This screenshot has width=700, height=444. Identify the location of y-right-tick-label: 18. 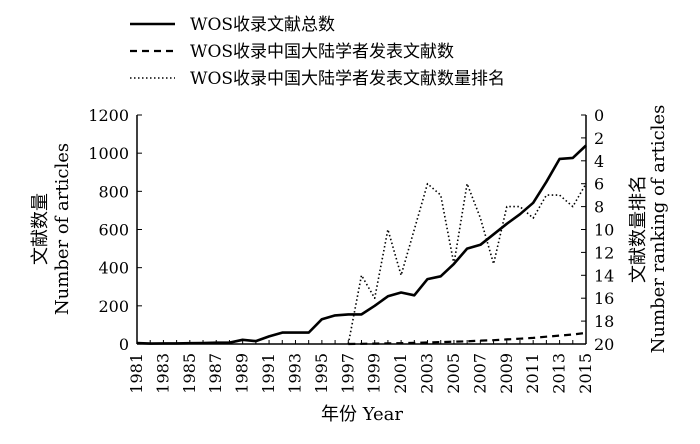
(604, 321).